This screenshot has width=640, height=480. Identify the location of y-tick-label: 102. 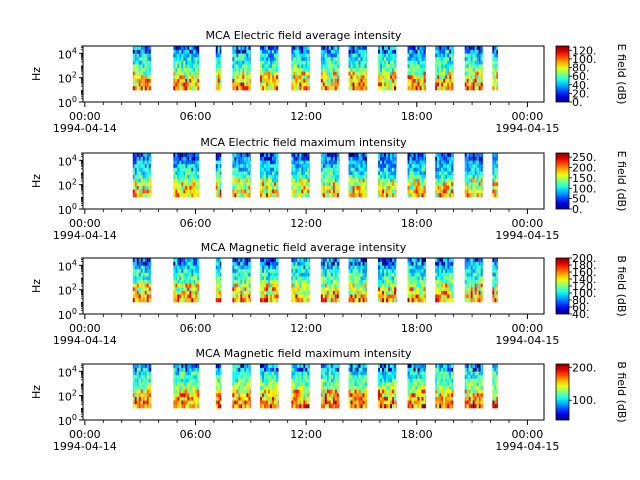
(67, 185).